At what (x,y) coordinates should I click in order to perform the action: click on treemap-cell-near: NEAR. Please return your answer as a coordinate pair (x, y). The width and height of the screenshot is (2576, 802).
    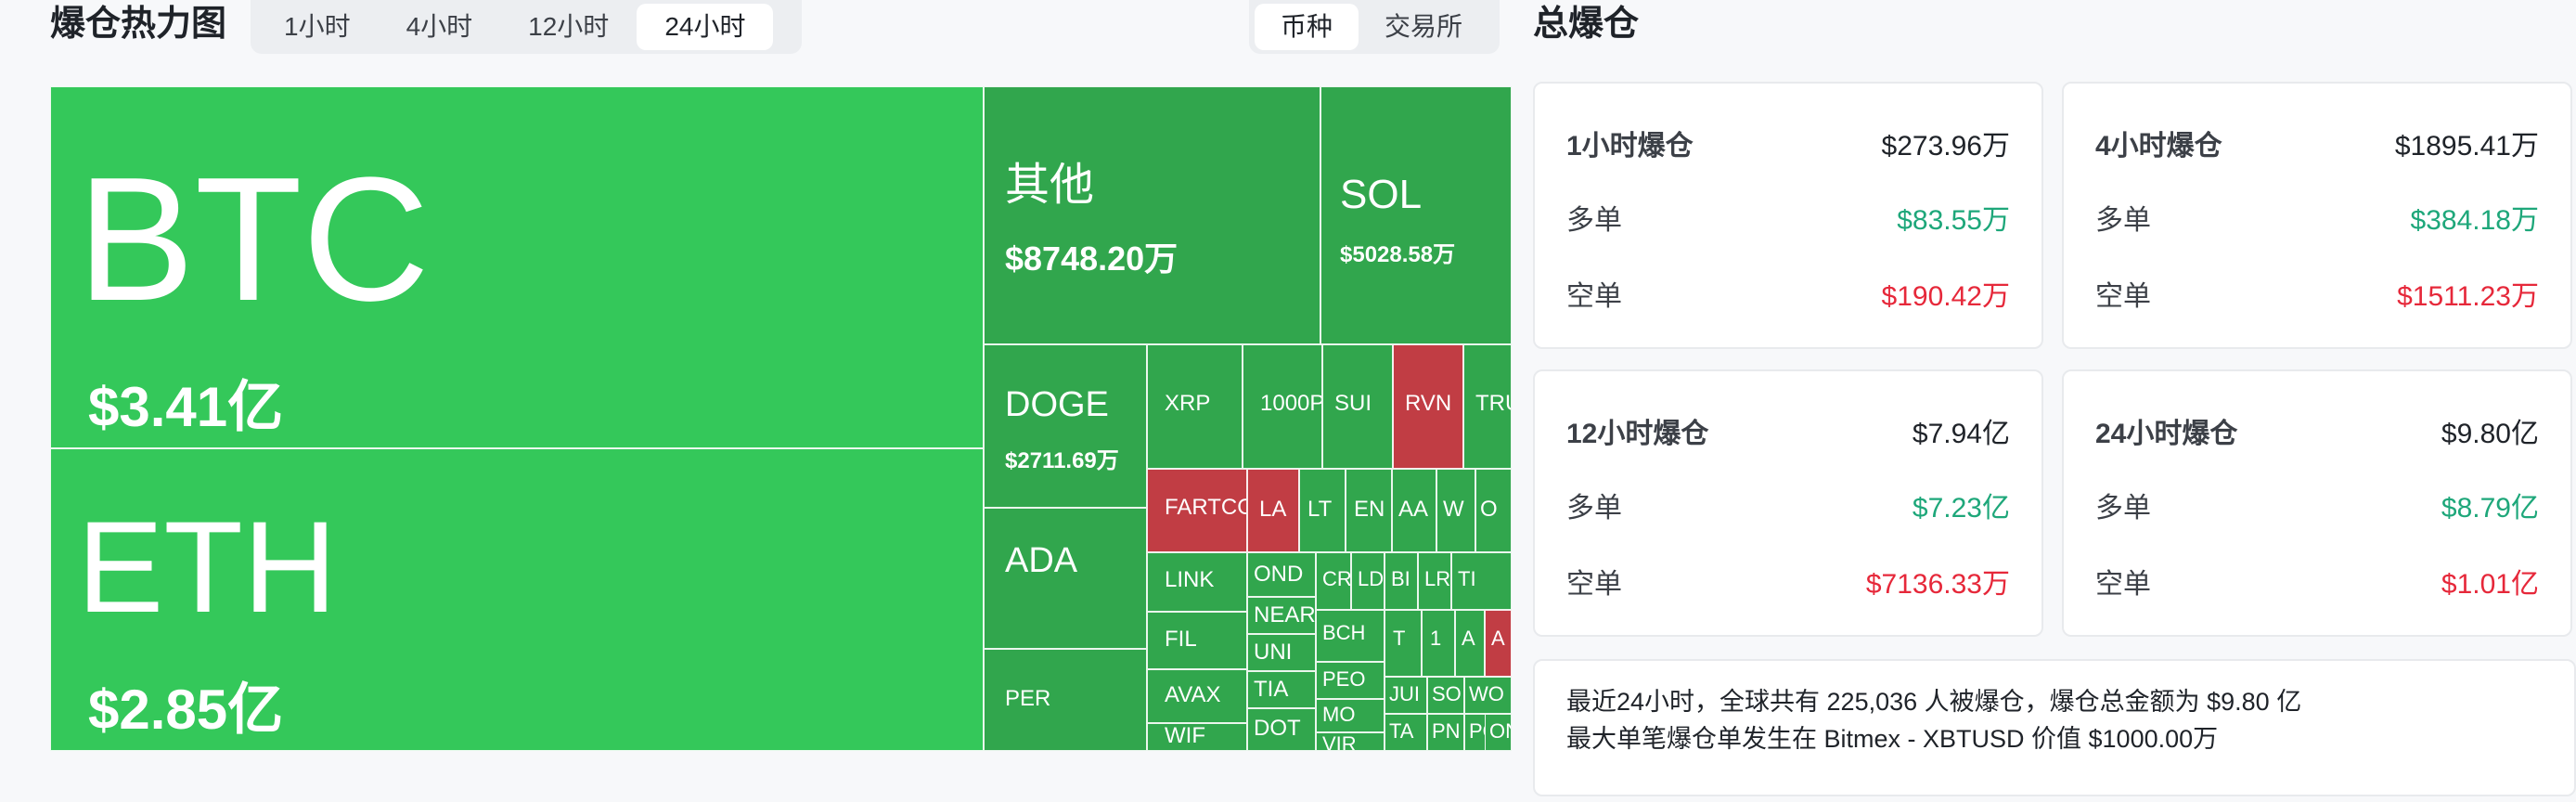
    Looking at the image, I should click on (1281, 615).